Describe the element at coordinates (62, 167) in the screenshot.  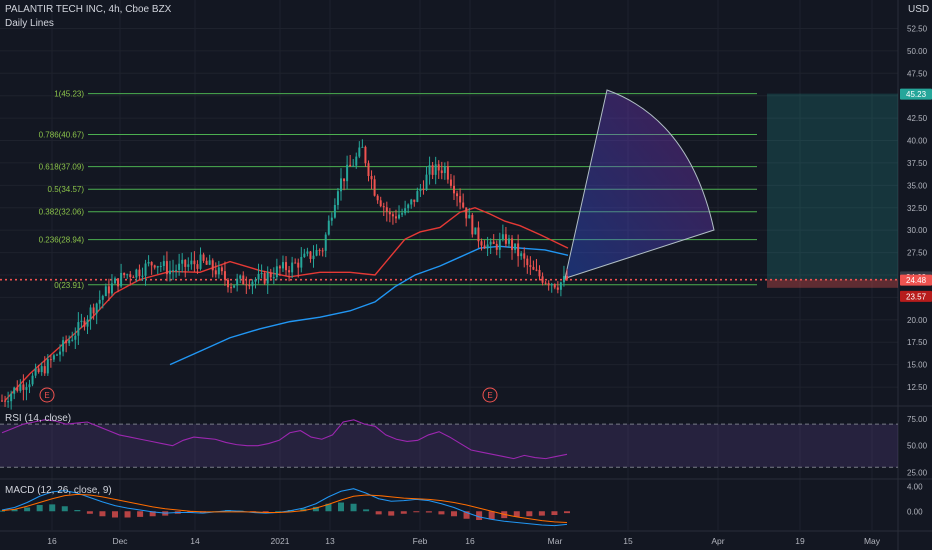
I see `fib-level-label: 0.618(37.09)` at that location.